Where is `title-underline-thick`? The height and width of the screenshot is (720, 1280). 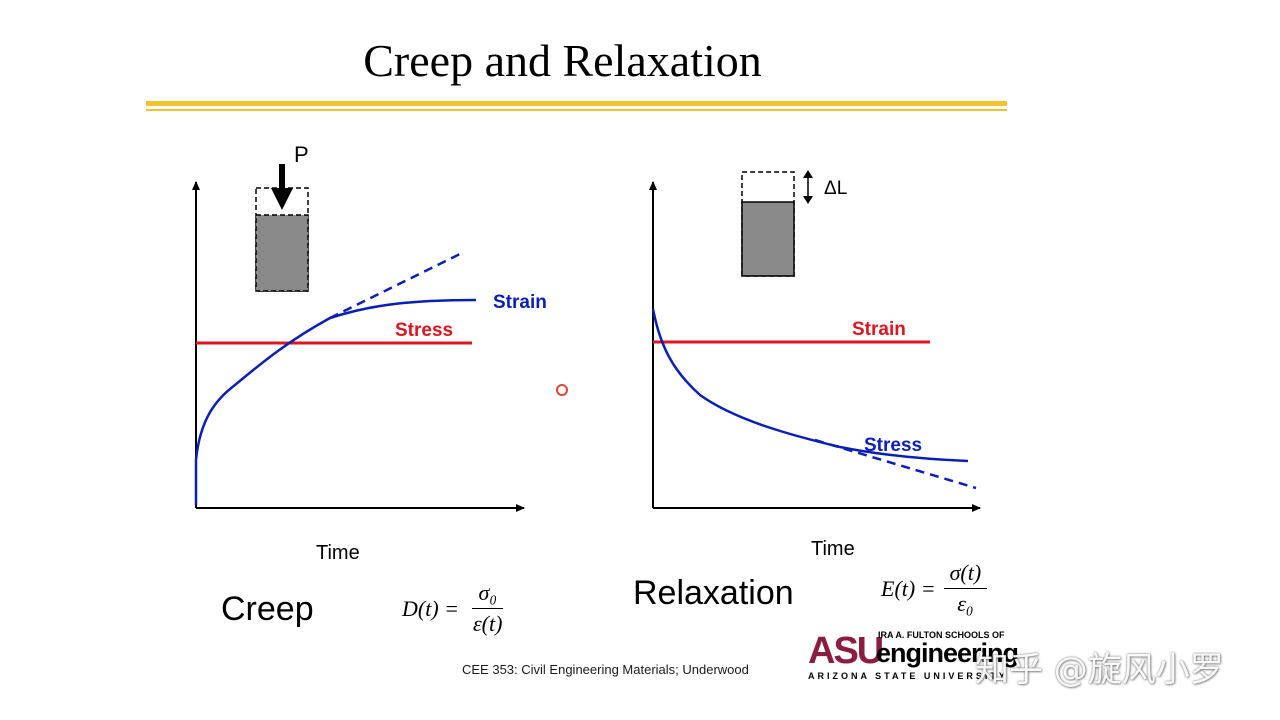 title-underline-thick is located at coordinates (576, 103).